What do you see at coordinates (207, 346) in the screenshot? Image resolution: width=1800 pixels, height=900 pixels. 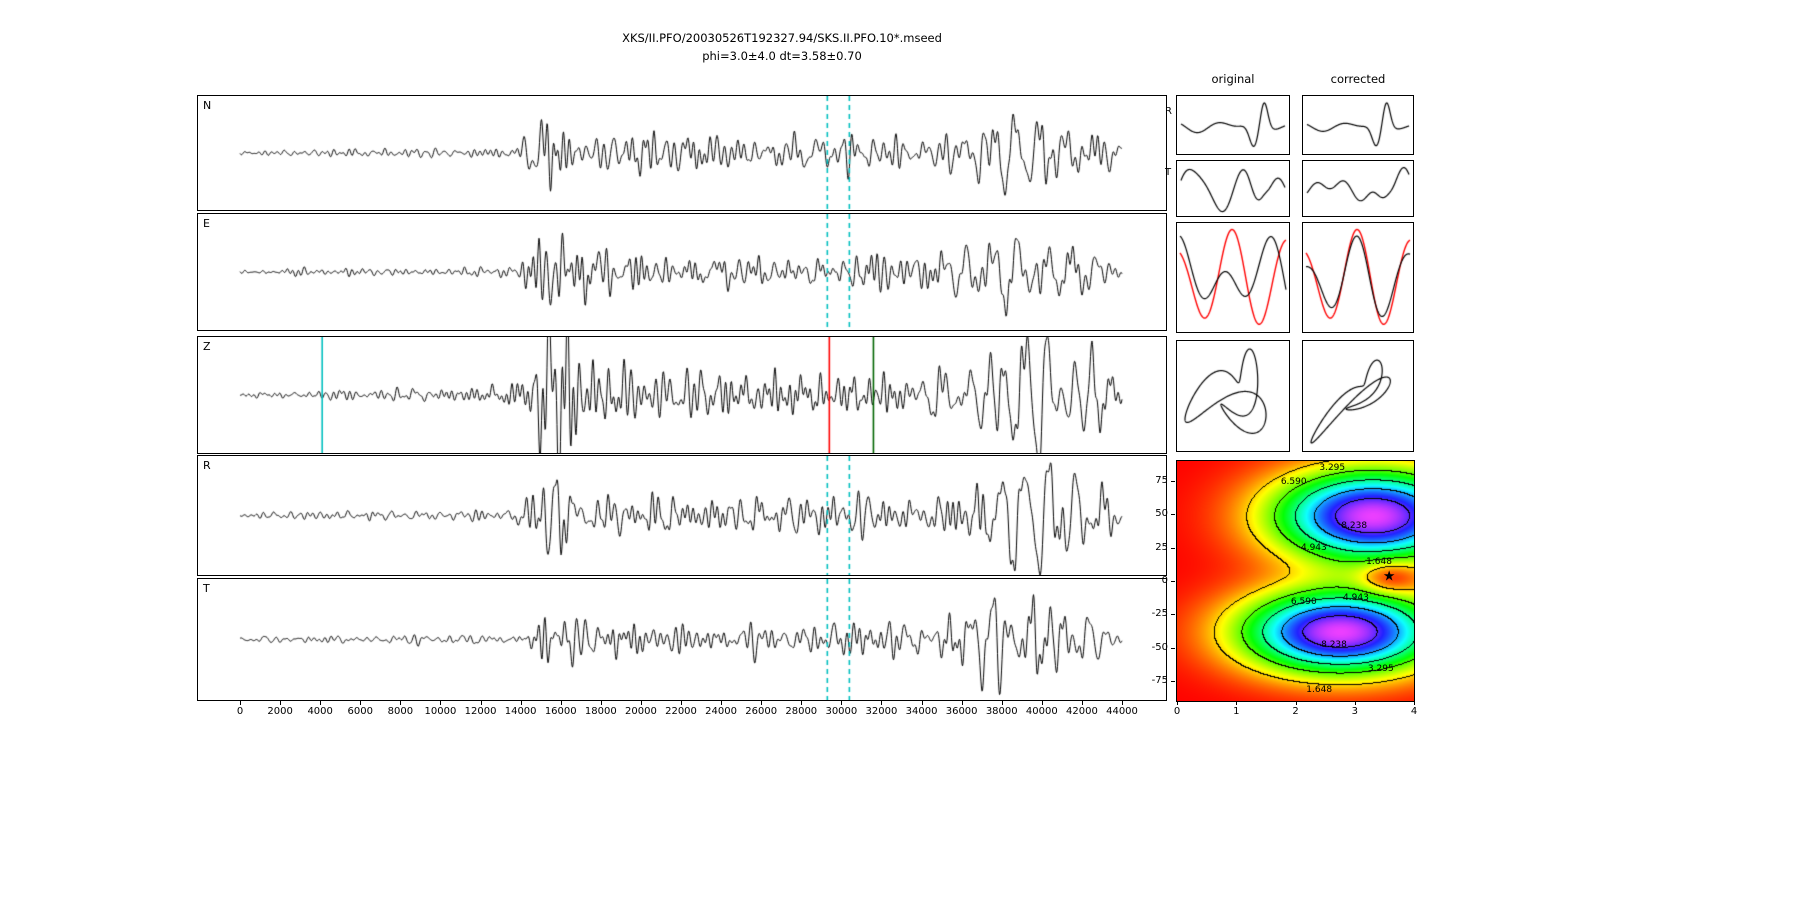 I see `panel-label-z: Z` at bounding box center [207, 346].